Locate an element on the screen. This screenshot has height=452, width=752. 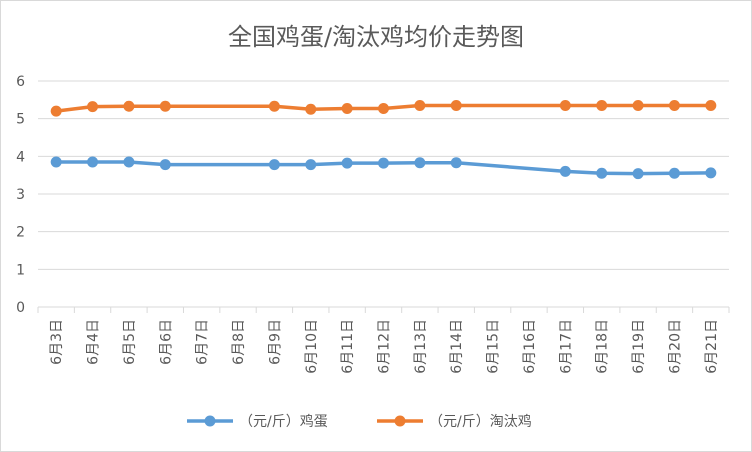
x-tick-label: 6月17日 is located at coordinates (566, 346).